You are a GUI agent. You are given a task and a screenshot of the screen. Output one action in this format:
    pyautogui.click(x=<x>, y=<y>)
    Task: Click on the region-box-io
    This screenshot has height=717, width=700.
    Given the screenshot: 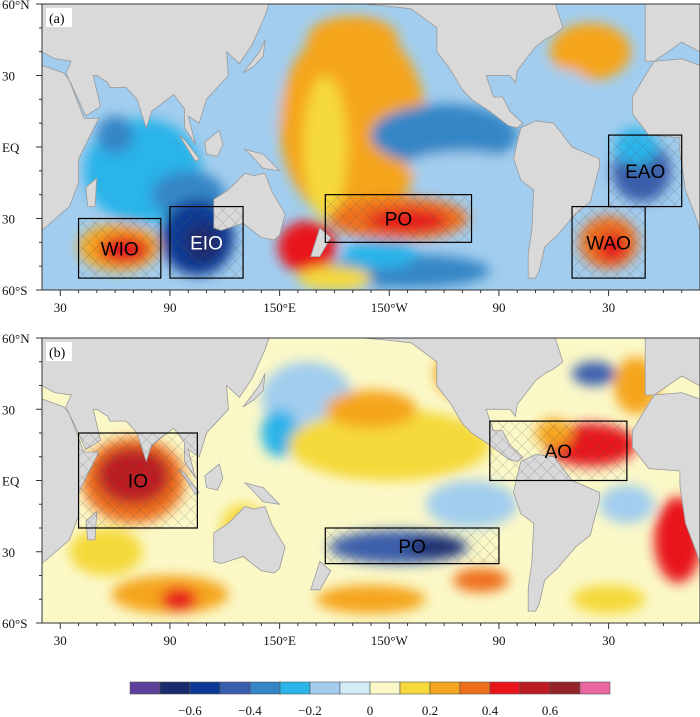 What is the action you would take?
    pyautogui.click(x=137, y=480)
    